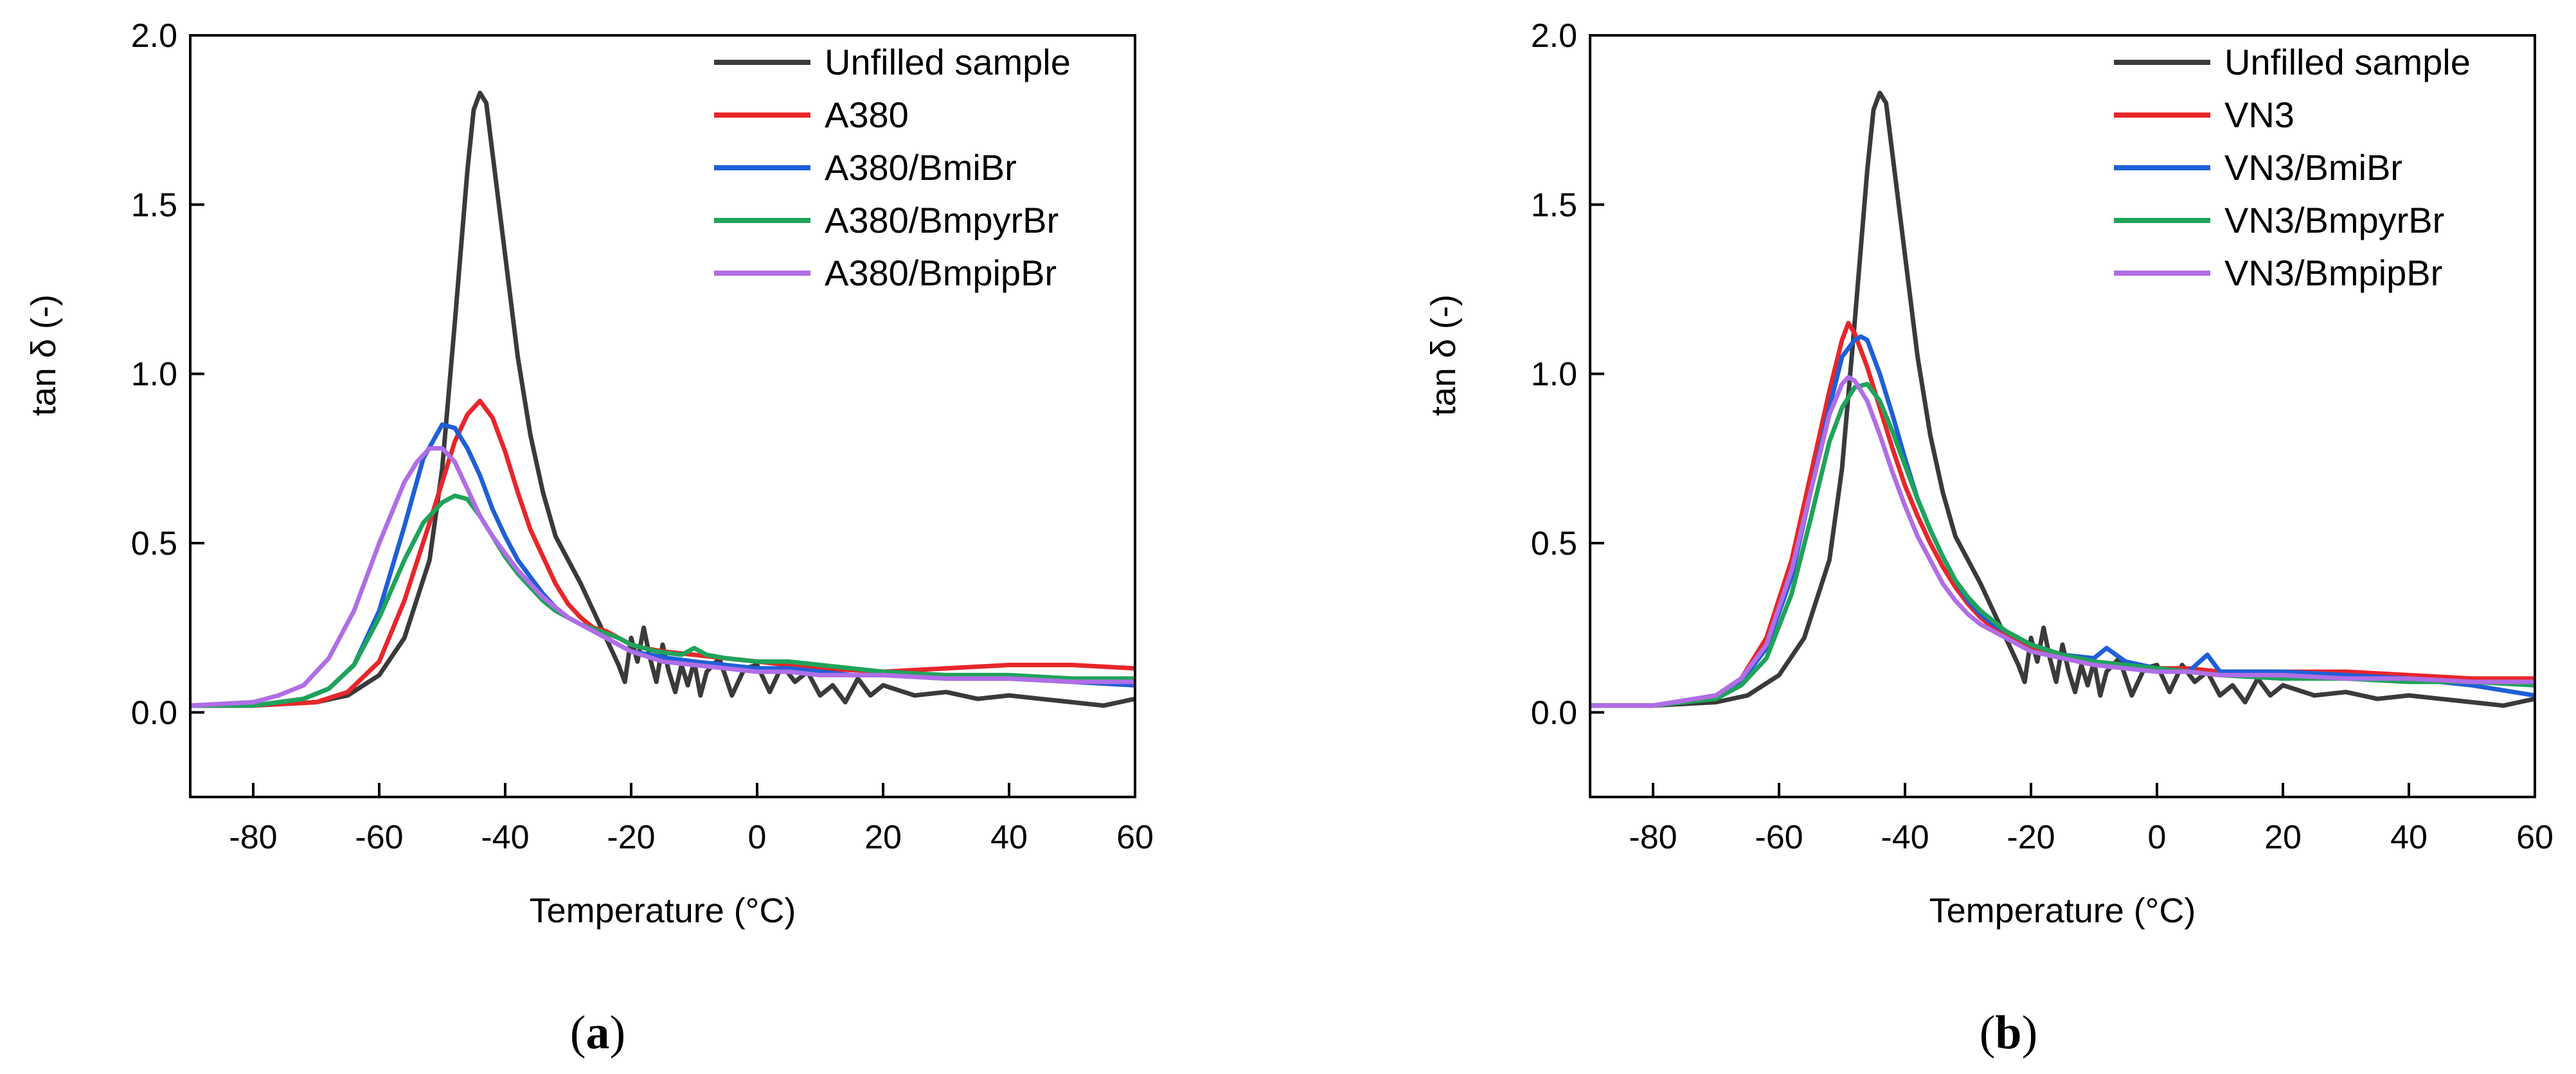 Image resolution: width=2576 pixels, height=1074 pixels. I want to click on panel-b-letter: b, so click(2008, 1033).